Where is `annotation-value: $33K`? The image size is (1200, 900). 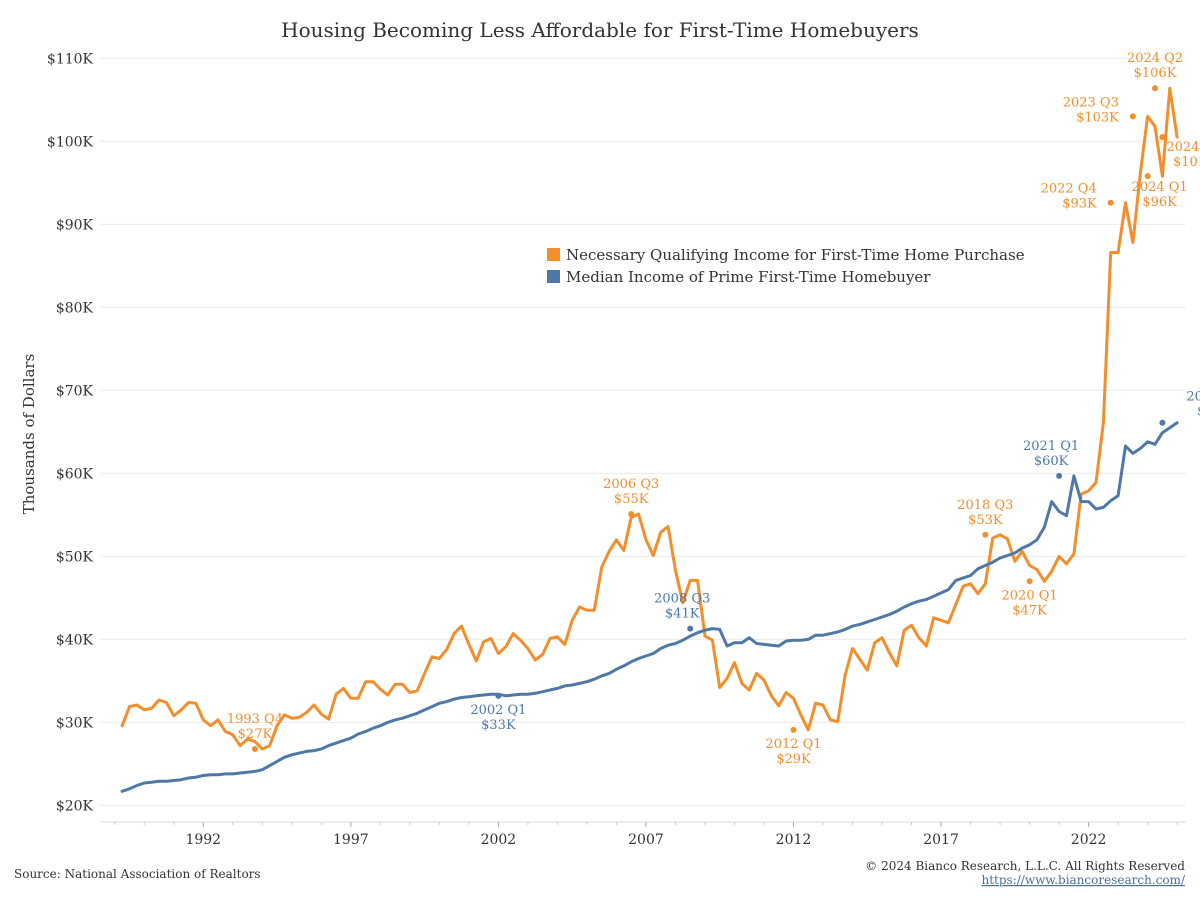
annotation-value: $33K is located at coordinates (498, 725).